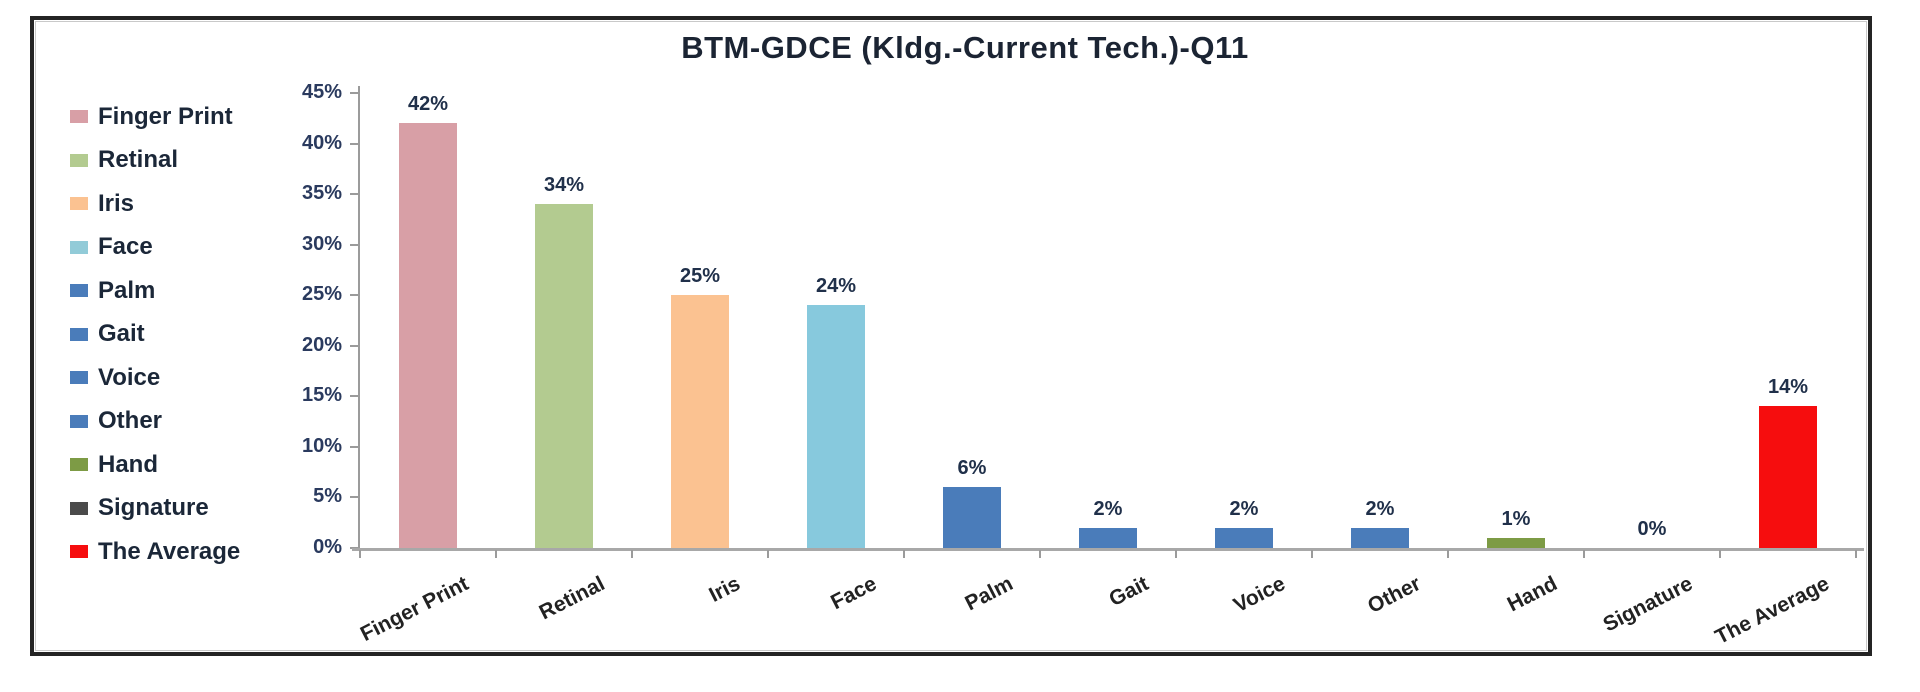  What do you see at coordinates (327, 496) in the screenshot?
I see `y-tick-label: 5%` at bounding box center [327, 496].